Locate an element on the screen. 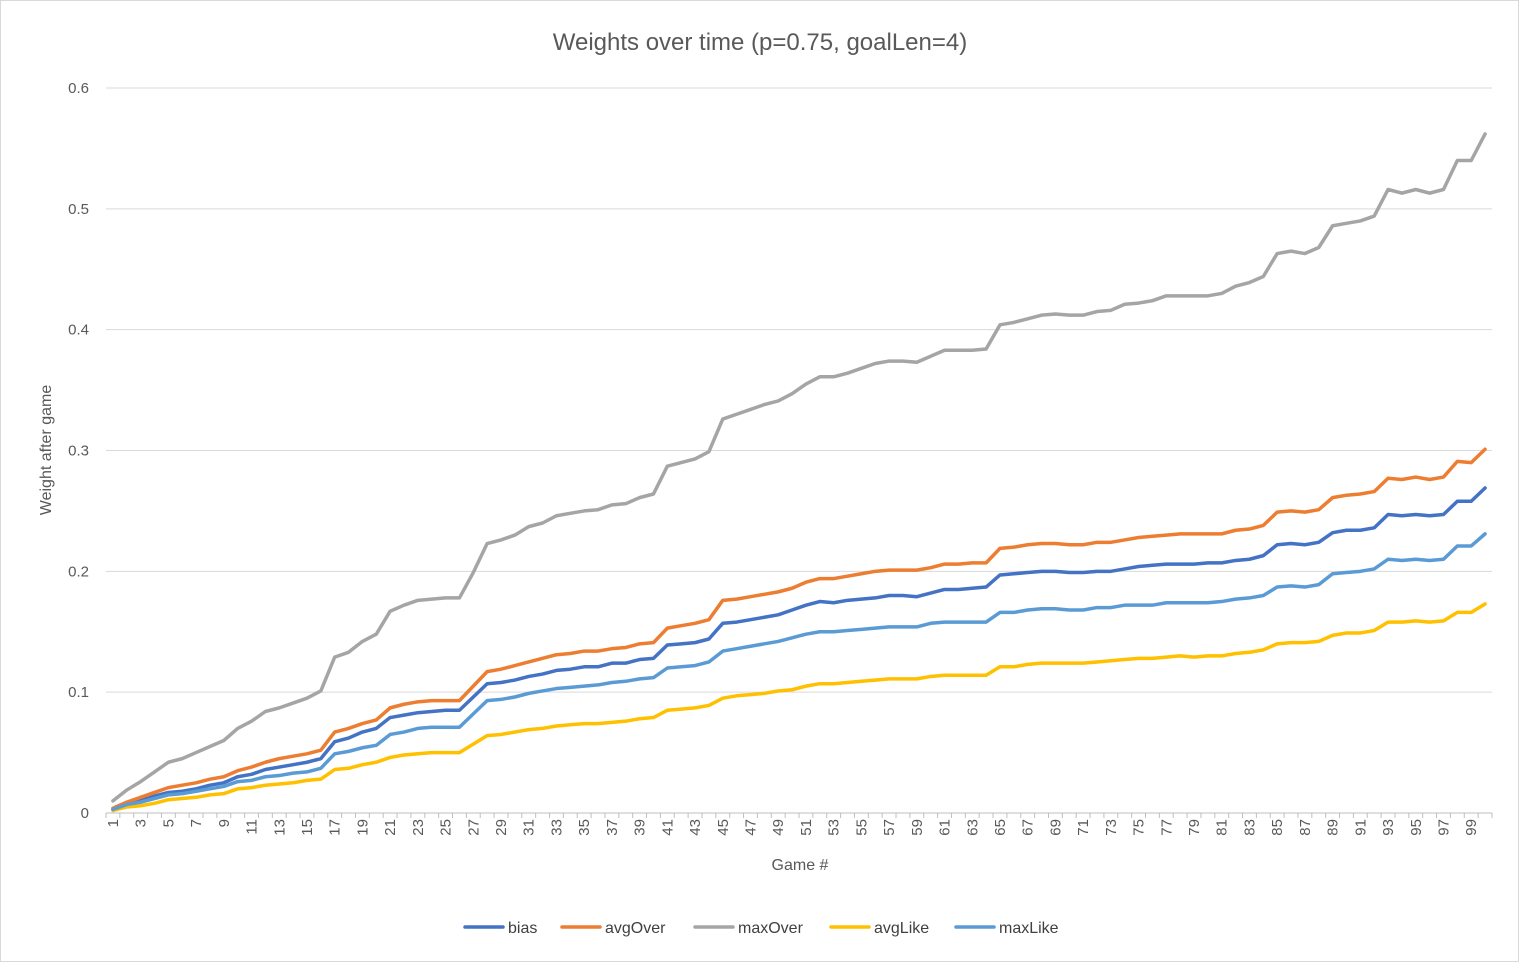 This screenshot has height=963, width=1519. x-tick-label: 41 is located at coordinates (667, 827).